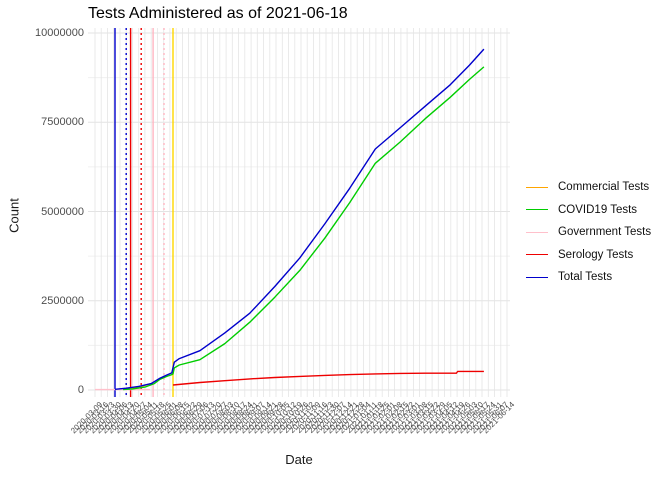 This screenshot has width=672, height=480. I want to click on series-line-serology-tests, so click(328, 378).